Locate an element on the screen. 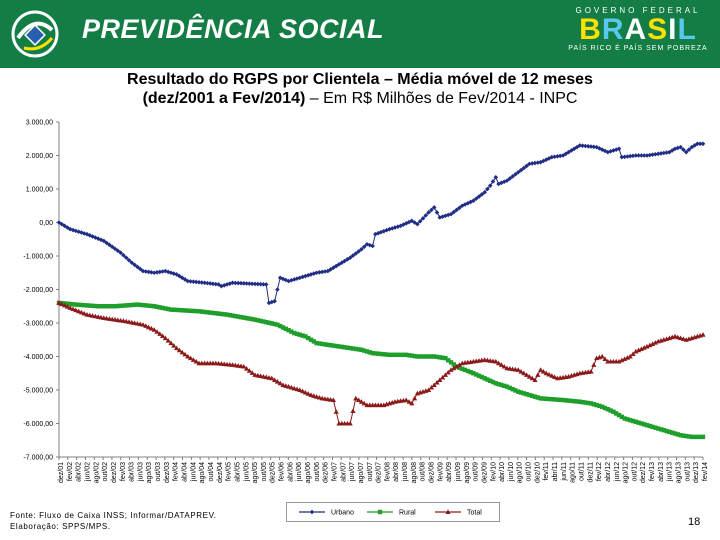  x-tick-label: jun/07 is located at coordinates (352, 472).